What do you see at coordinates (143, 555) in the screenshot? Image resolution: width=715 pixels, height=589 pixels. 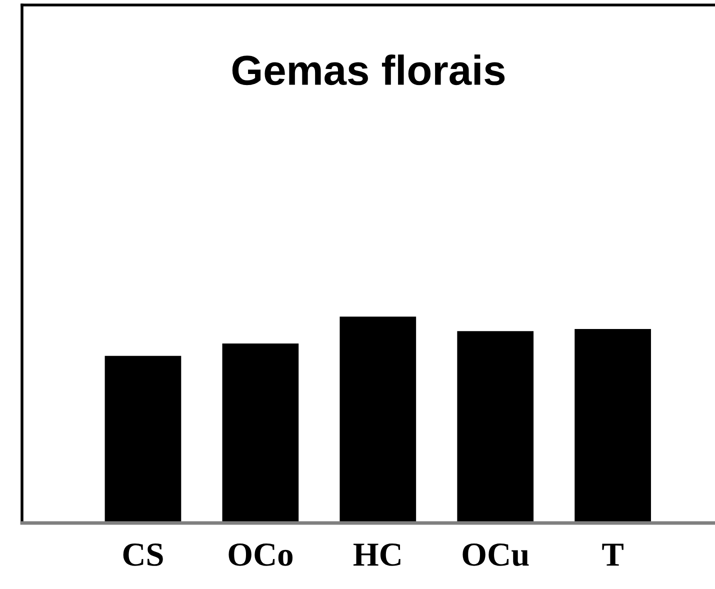 I see `x-tick-label: CS` at bounding box center [143, 555].